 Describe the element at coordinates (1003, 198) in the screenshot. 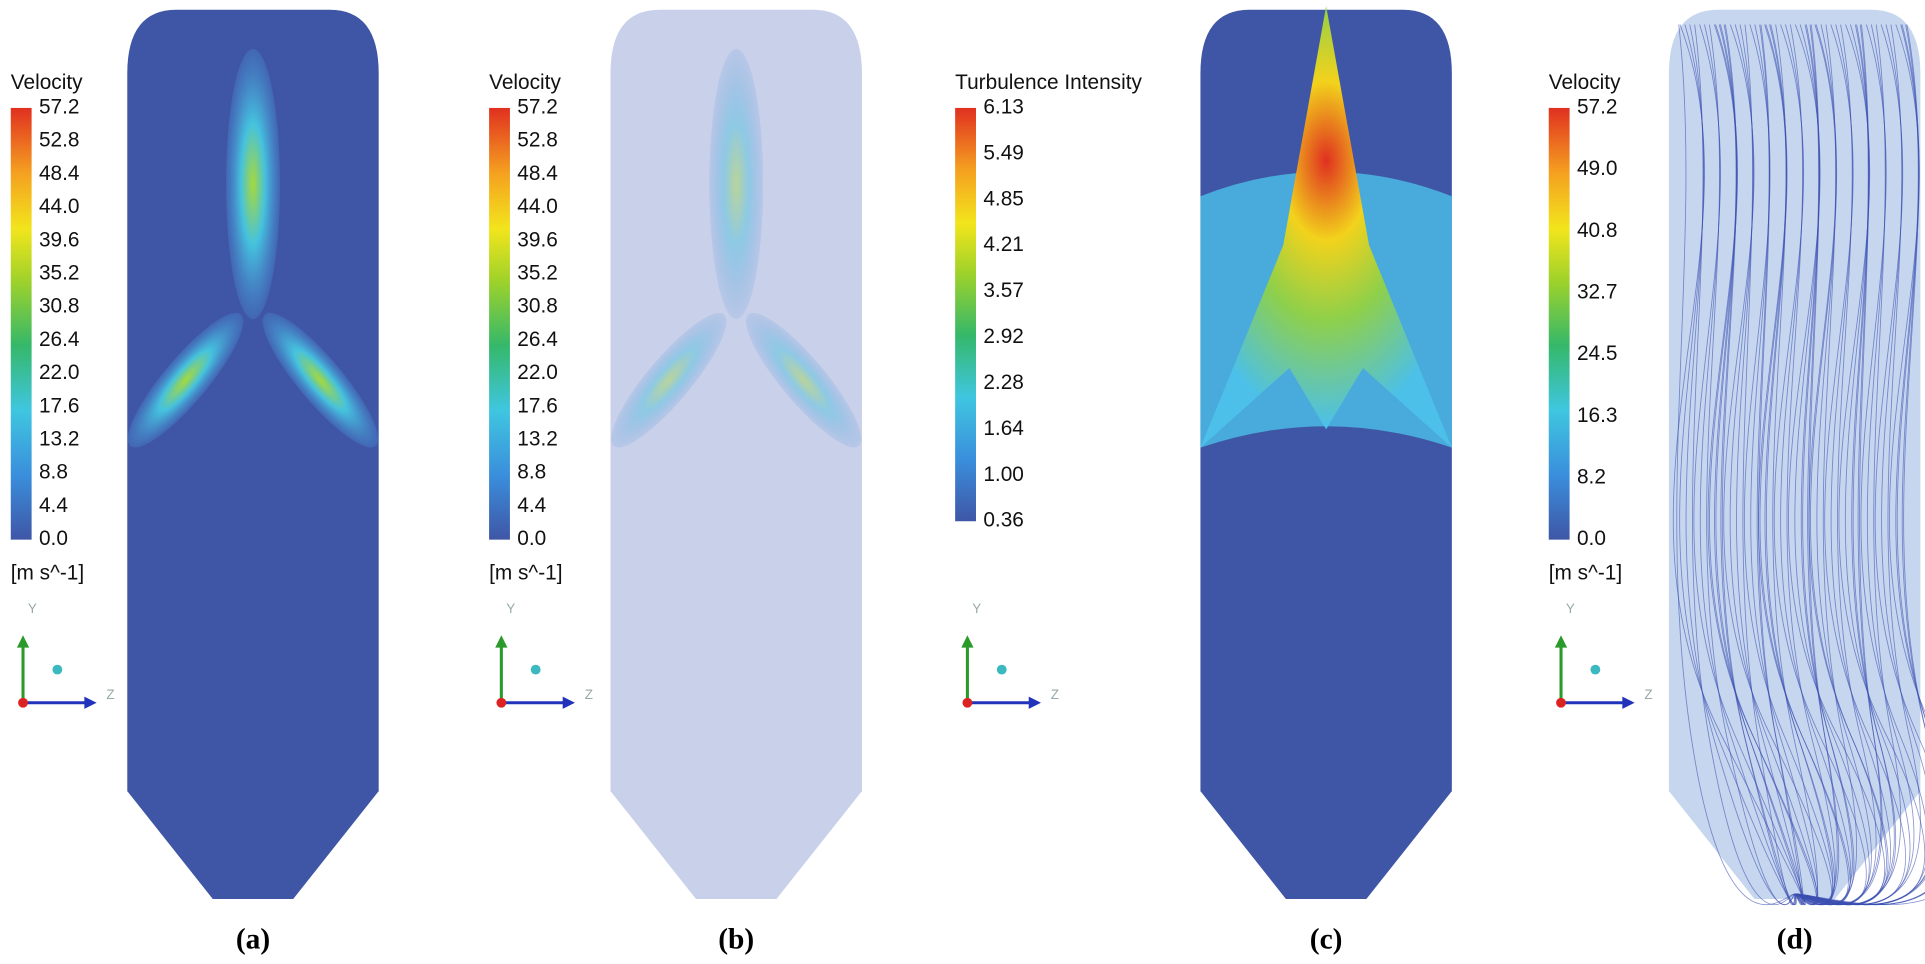

I see `colorbar-tick-label: 4.85` at that location.